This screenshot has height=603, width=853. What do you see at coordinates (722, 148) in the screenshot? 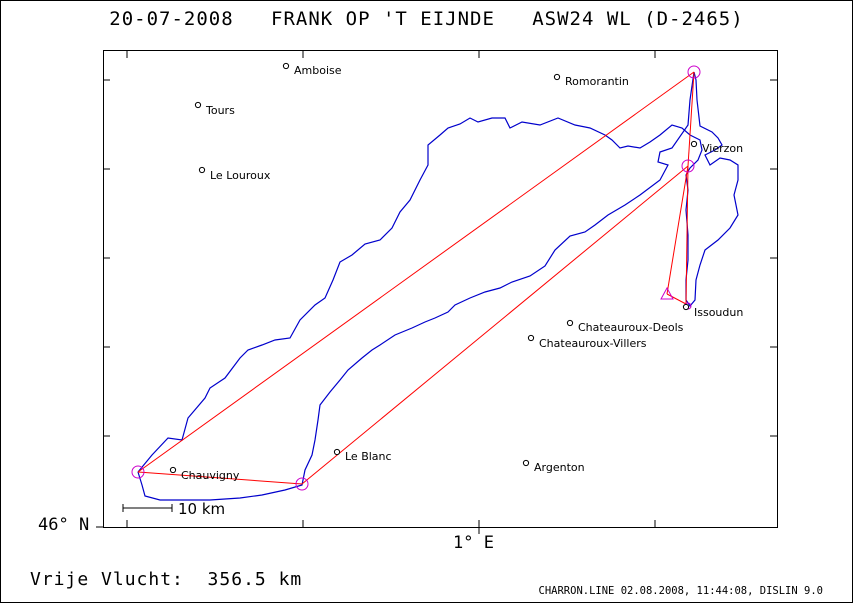
I see `place-label-vierzon: Vierzon` at bounding box center [722, 148].